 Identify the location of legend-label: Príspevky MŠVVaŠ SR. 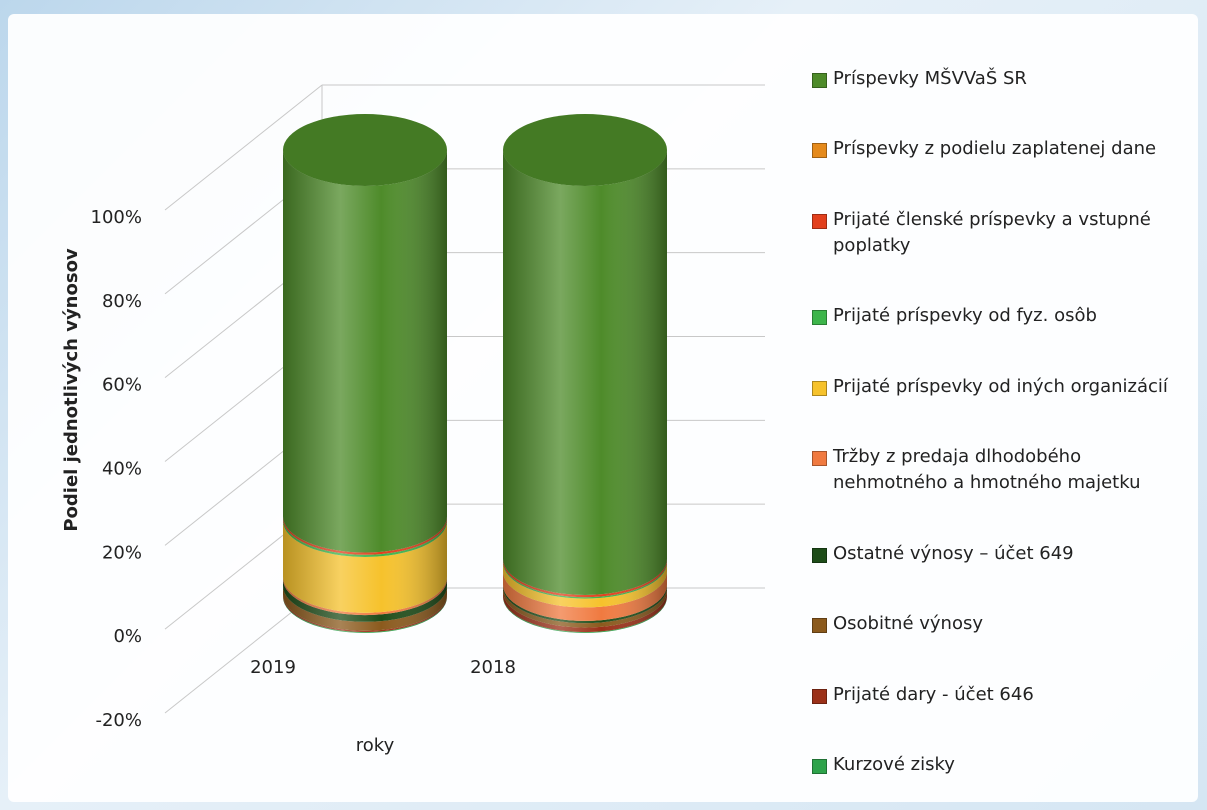
(930, 78).